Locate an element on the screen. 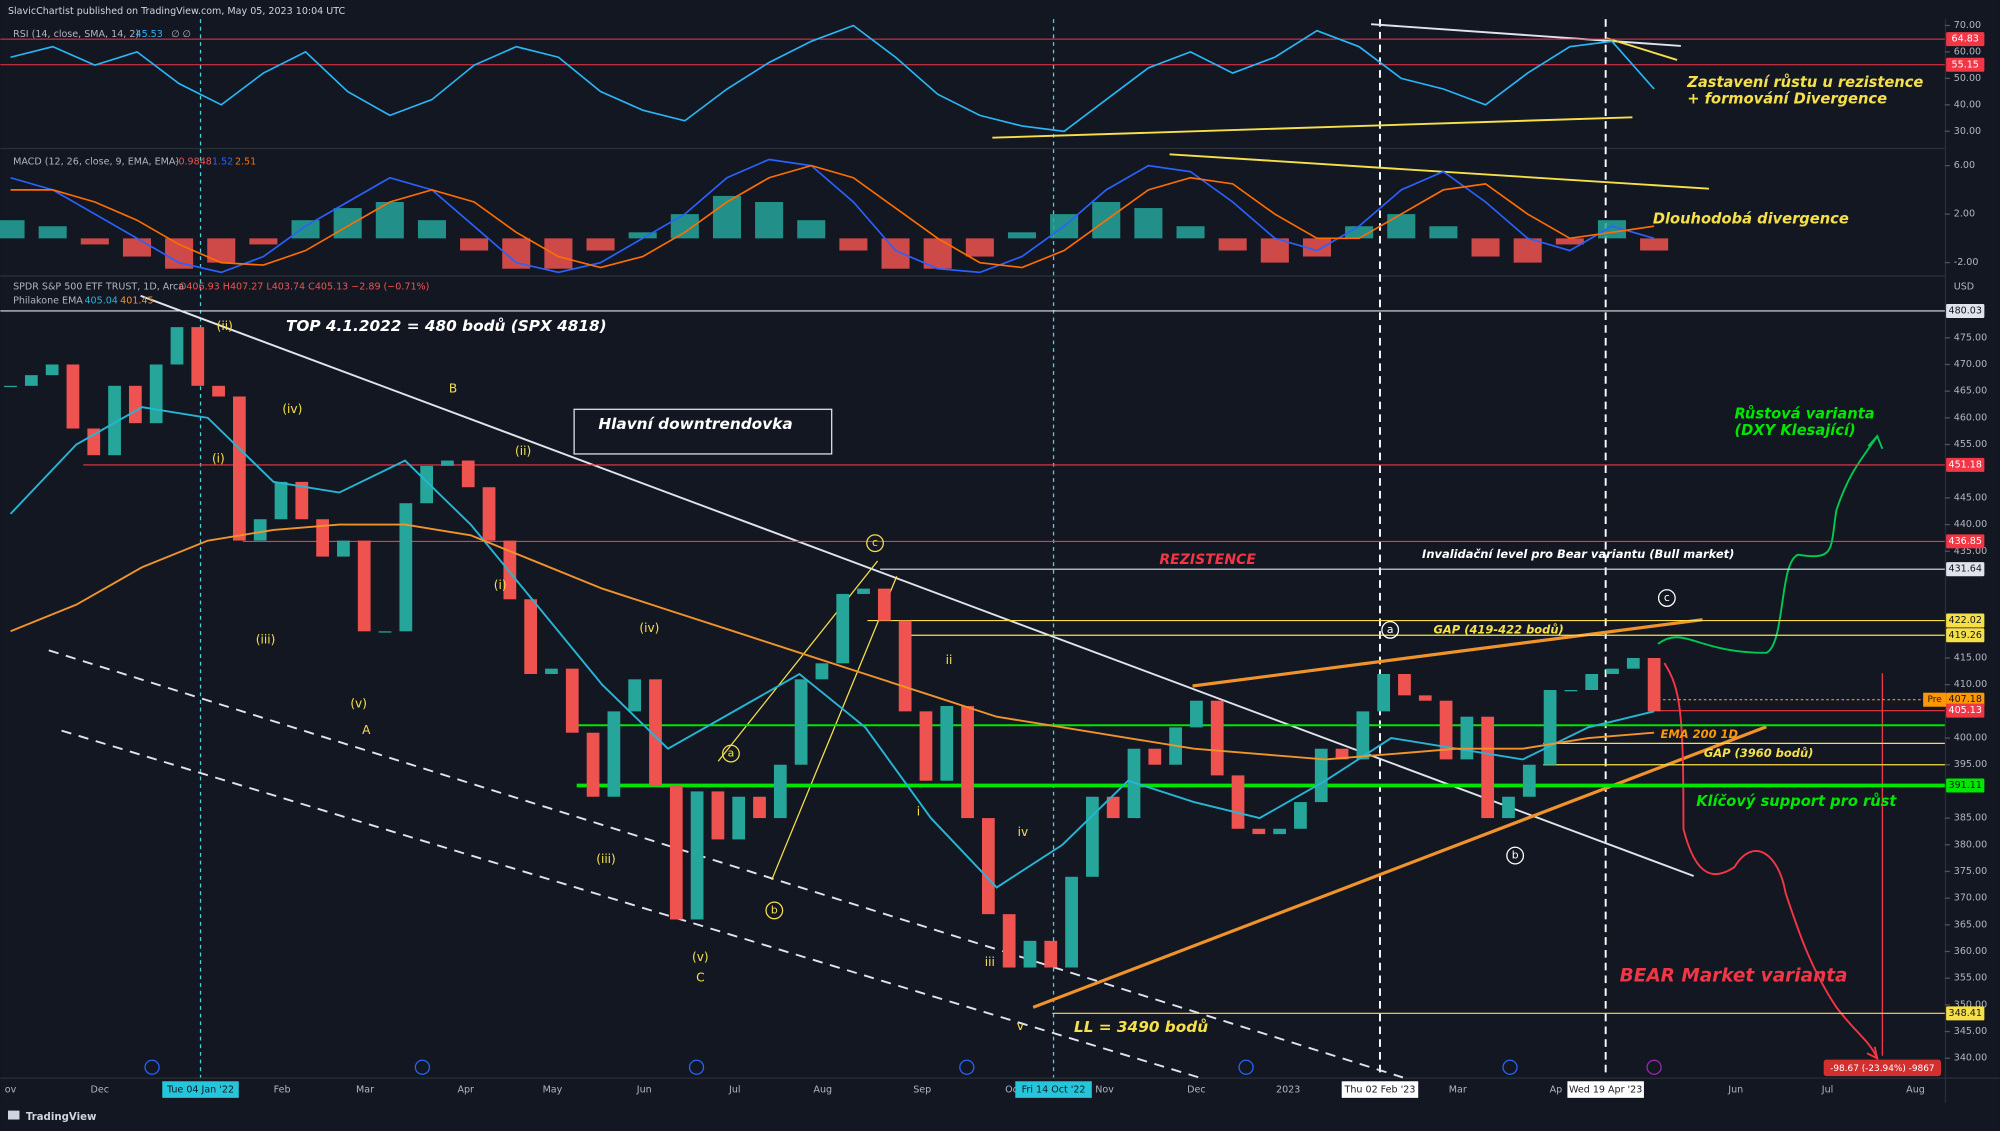 The width and height of the screenshot is (2000, 1131). wave-label: (ii) is located at coordinates (225, 326).